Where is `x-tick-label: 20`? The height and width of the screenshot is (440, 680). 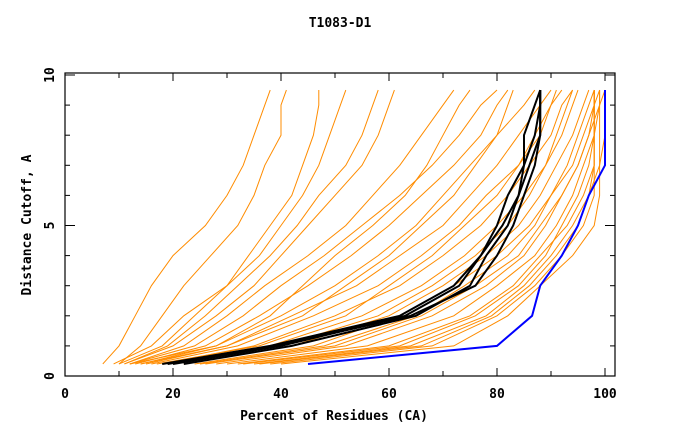 x-tick-label: 20 is located at coordinates (173, 394).